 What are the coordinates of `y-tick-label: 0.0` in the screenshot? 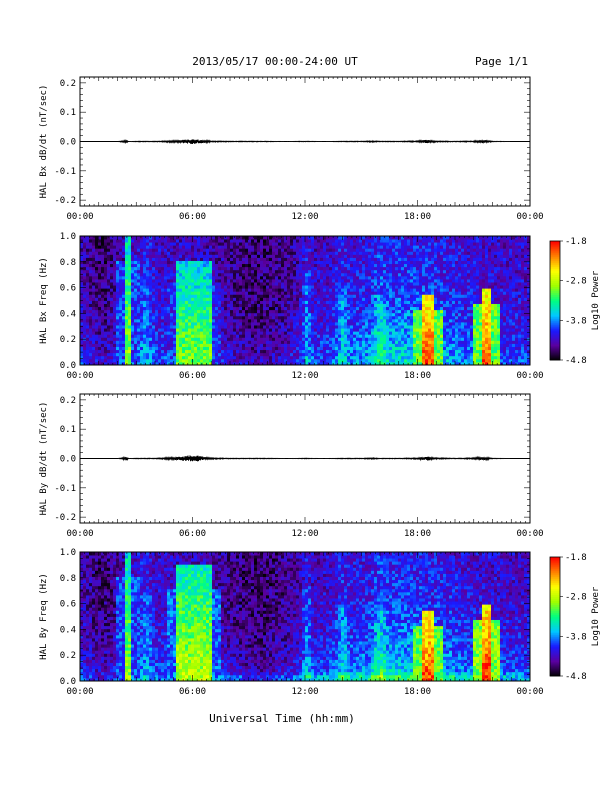 It's located at (68, 143).